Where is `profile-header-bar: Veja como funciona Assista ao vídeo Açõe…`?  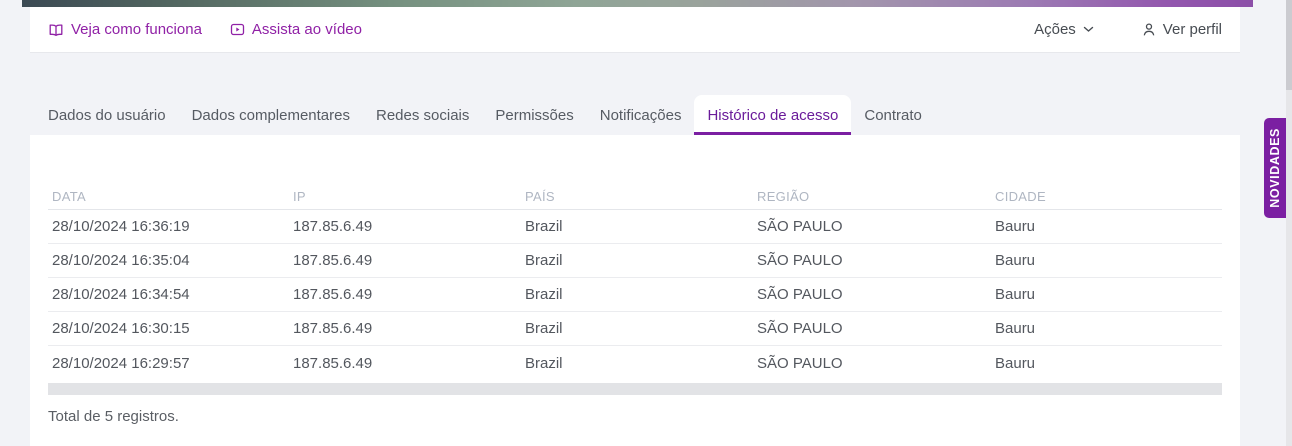
profile-header-bar: Veja como funciona Assista ao vídeo Açõe… is located at coordinates (635, 30).